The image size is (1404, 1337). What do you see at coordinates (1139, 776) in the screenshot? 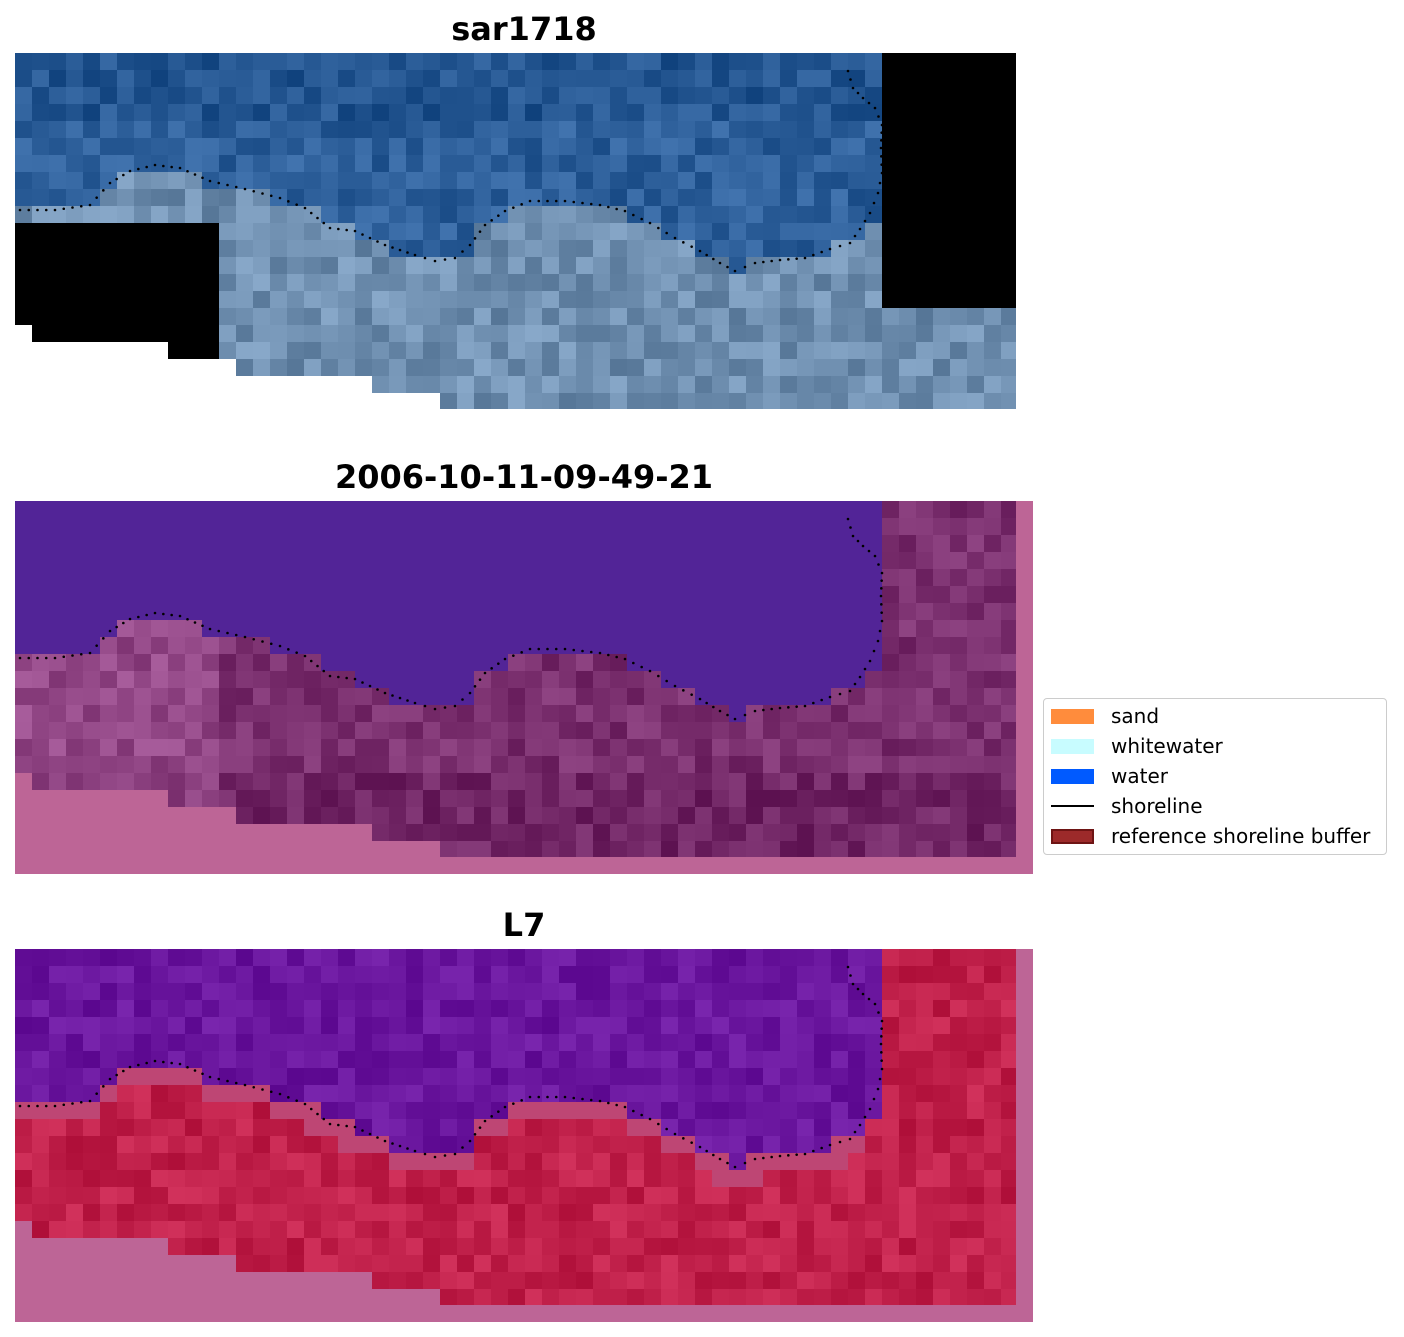
I see `legend-label-water: water` at bounding box center [1139, 776].